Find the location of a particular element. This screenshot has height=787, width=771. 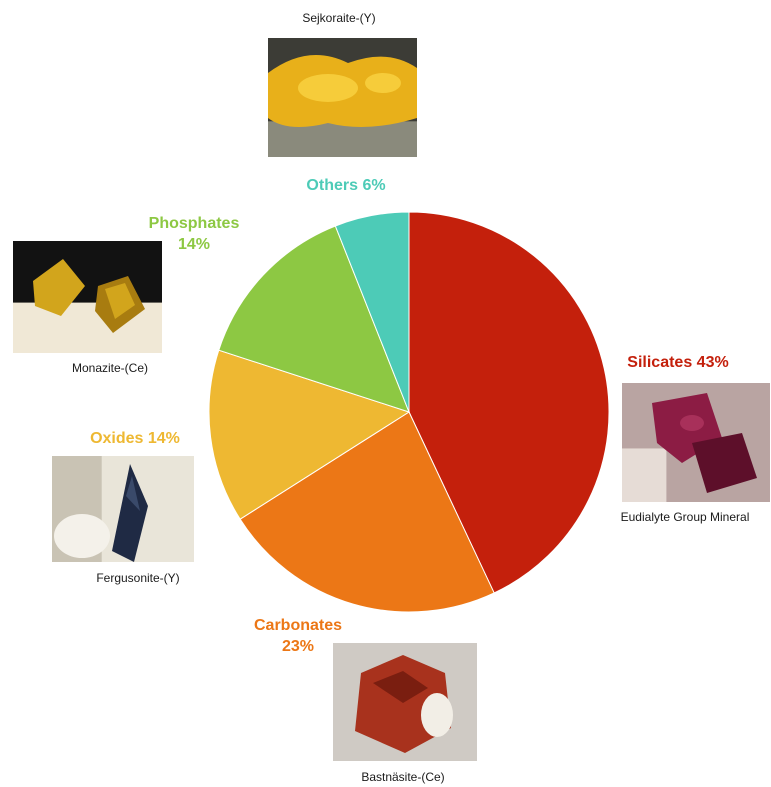

photo-caption-bastnasite-ce: Bastnäsite-(Ce) is located at coordinates (402, 777).